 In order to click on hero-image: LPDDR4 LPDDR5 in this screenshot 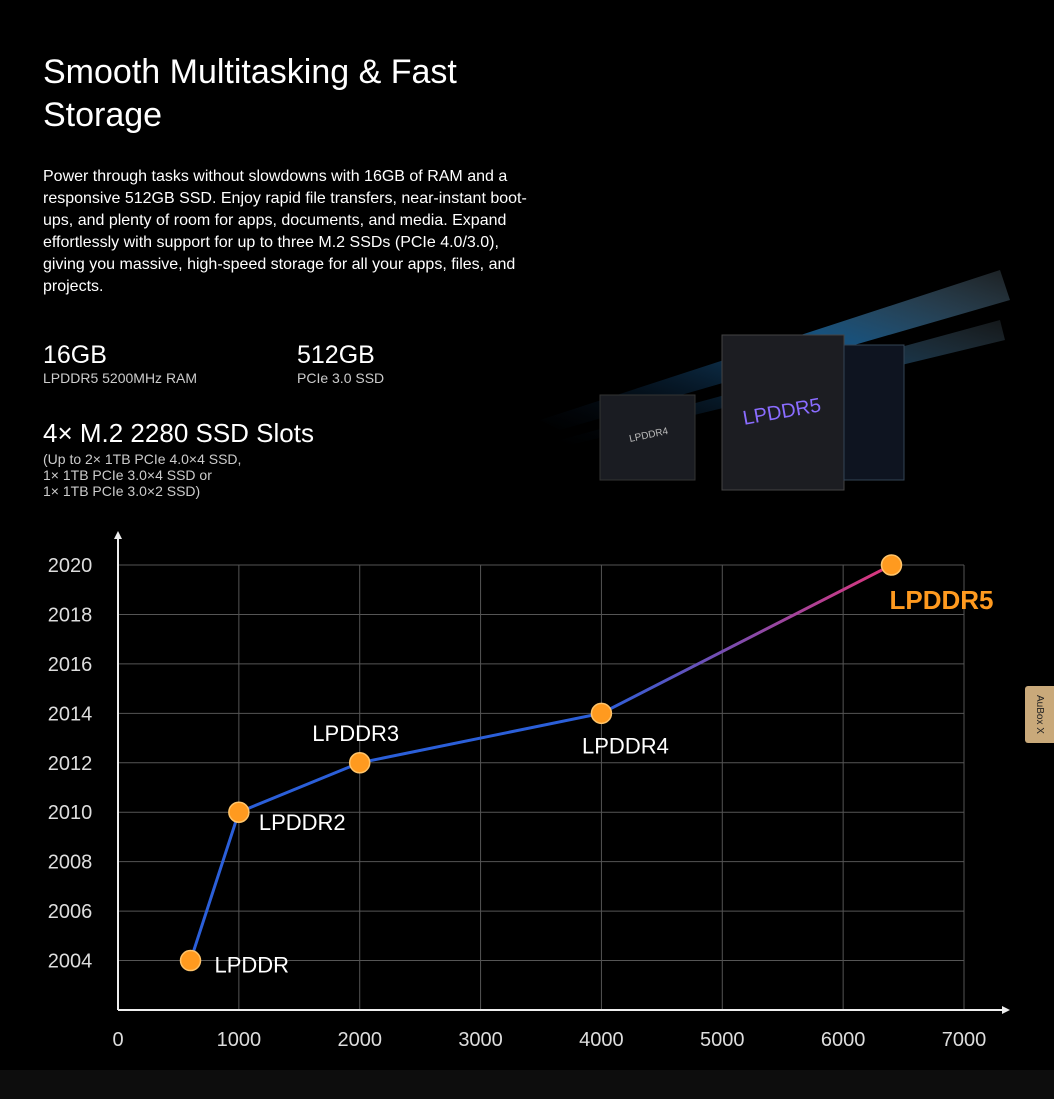, I will do `click(775, 380)`.